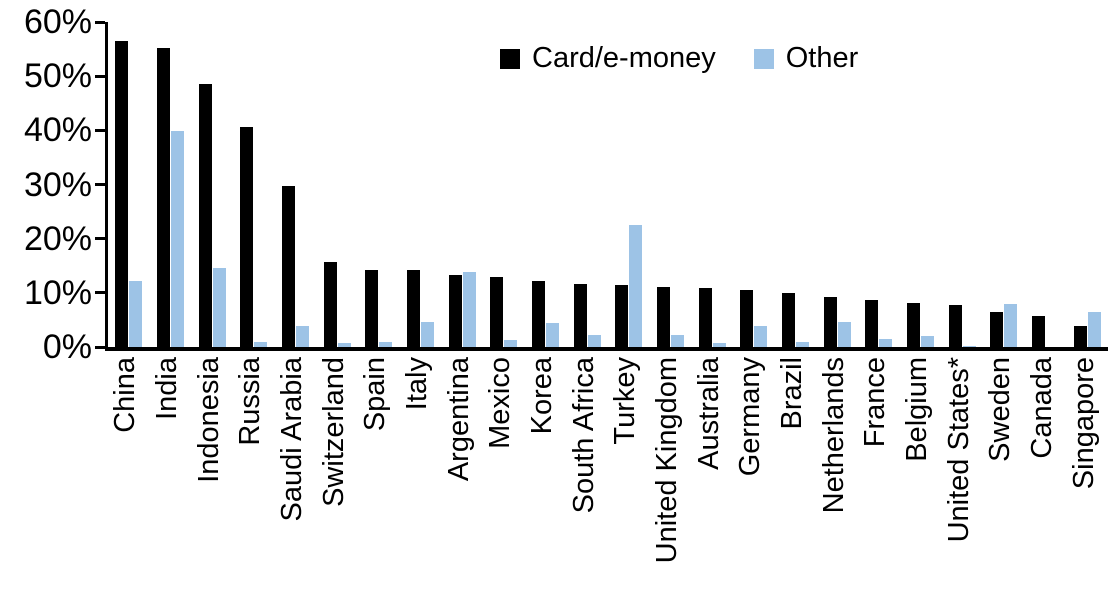  I want to click on bar-group-indonesia, so click(212, 184).